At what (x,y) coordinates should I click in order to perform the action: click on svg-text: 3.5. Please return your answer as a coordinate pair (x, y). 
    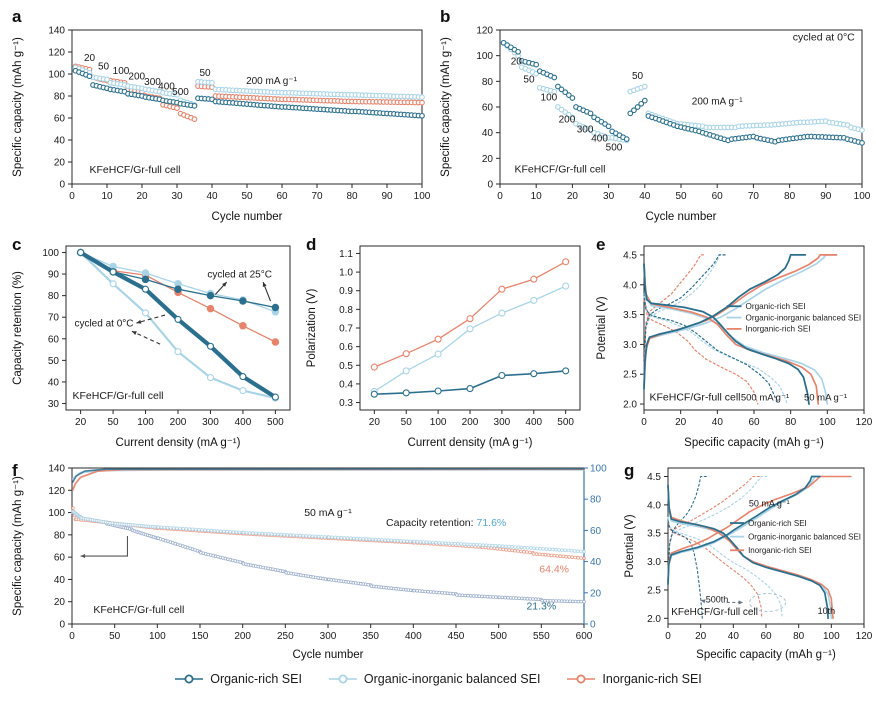
    Looking at the image, I should click on (654, 534).